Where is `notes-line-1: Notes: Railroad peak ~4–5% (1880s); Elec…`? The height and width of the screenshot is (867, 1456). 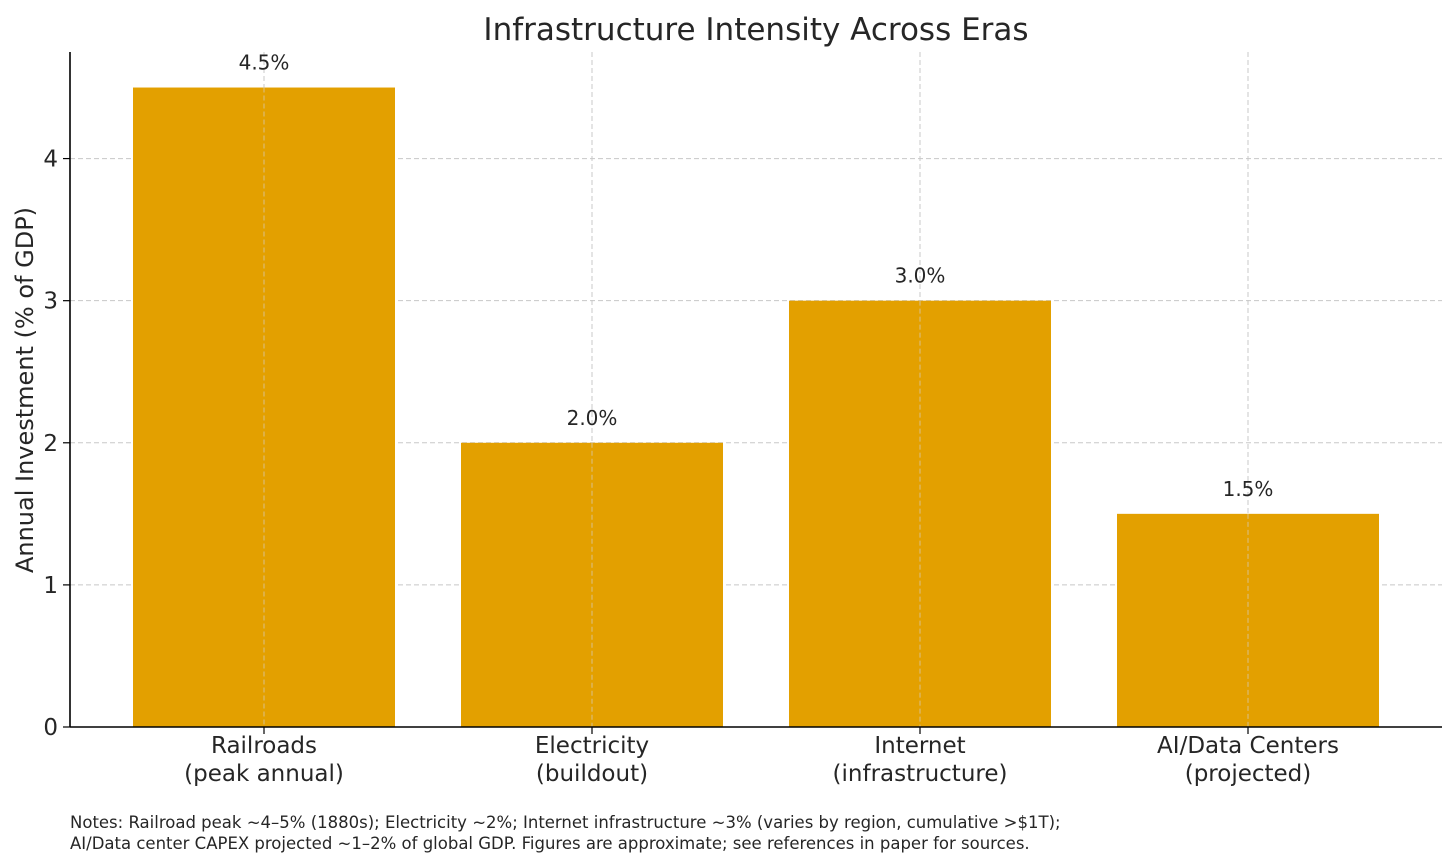 notes-line-1: Notes: Railroad peak ~4–5% (1880s); Elec… is located at coordinates (565, 822).